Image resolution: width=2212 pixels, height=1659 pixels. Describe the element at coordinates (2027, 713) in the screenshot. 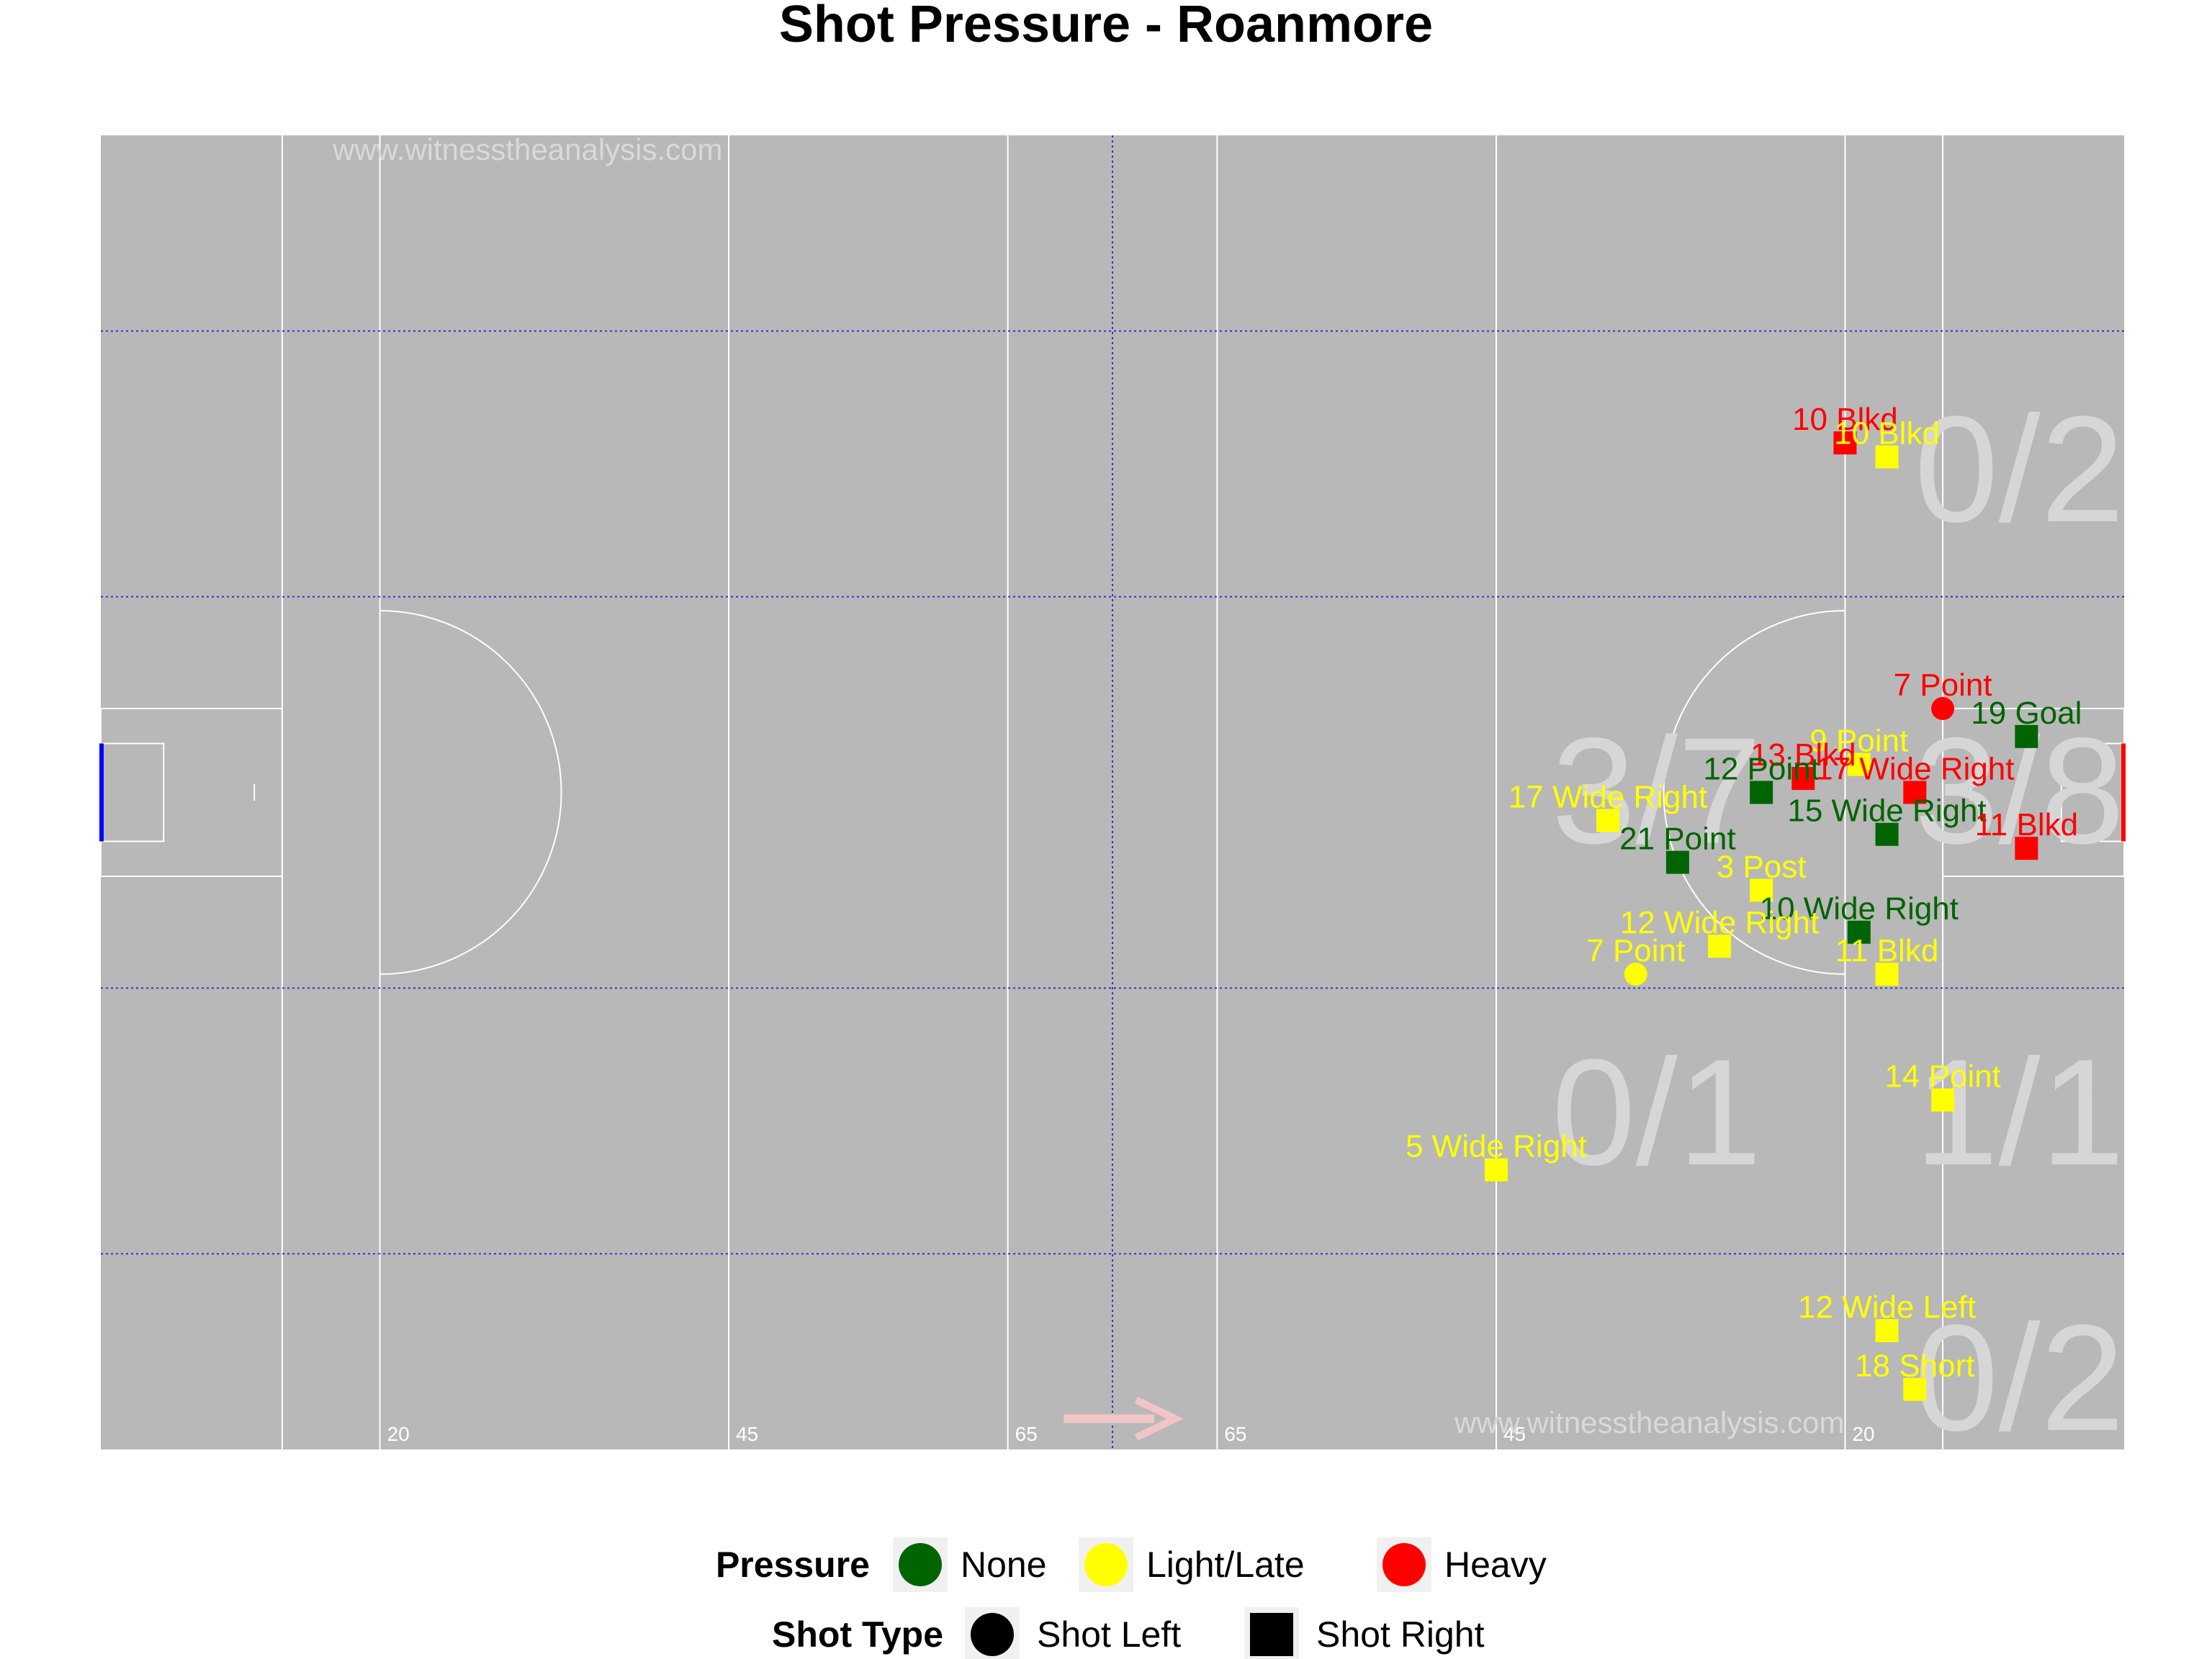

I see `shot-label: 19 Goal` at that location.